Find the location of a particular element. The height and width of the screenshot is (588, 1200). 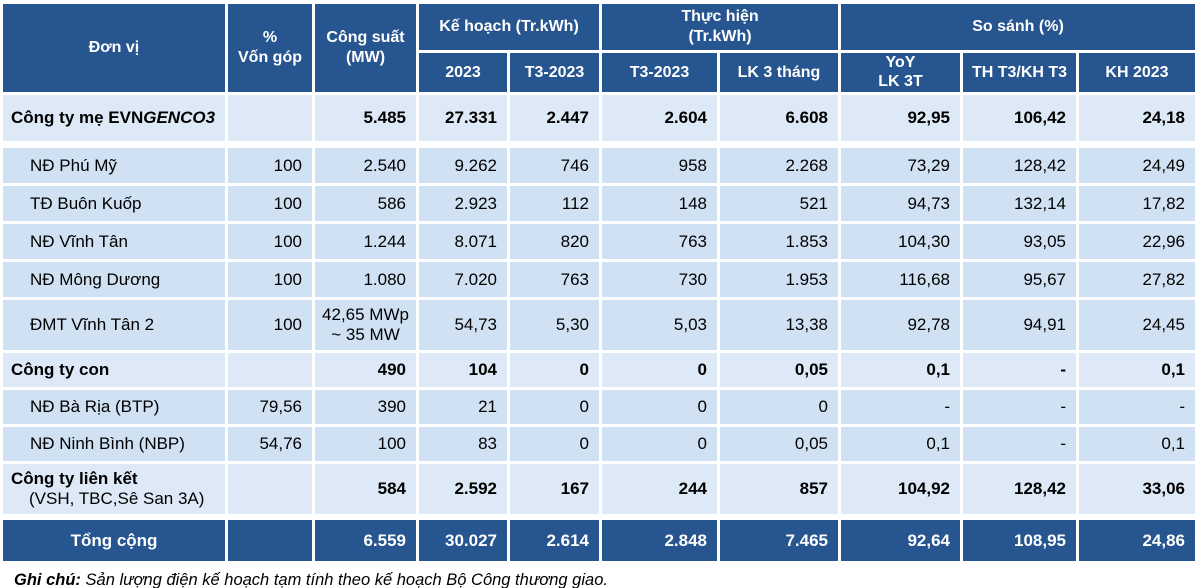

header-actual-t3: T3-2023 is located at coordinates (659, 72).